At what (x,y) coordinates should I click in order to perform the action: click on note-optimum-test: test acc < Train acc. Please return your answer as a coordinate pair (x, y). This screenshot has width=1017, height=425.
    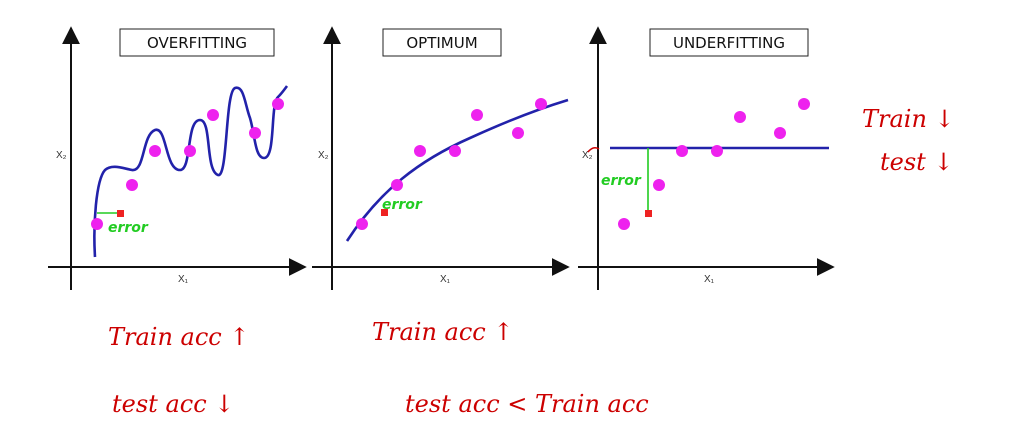
    Looking at the image, I should click on (527, 404).